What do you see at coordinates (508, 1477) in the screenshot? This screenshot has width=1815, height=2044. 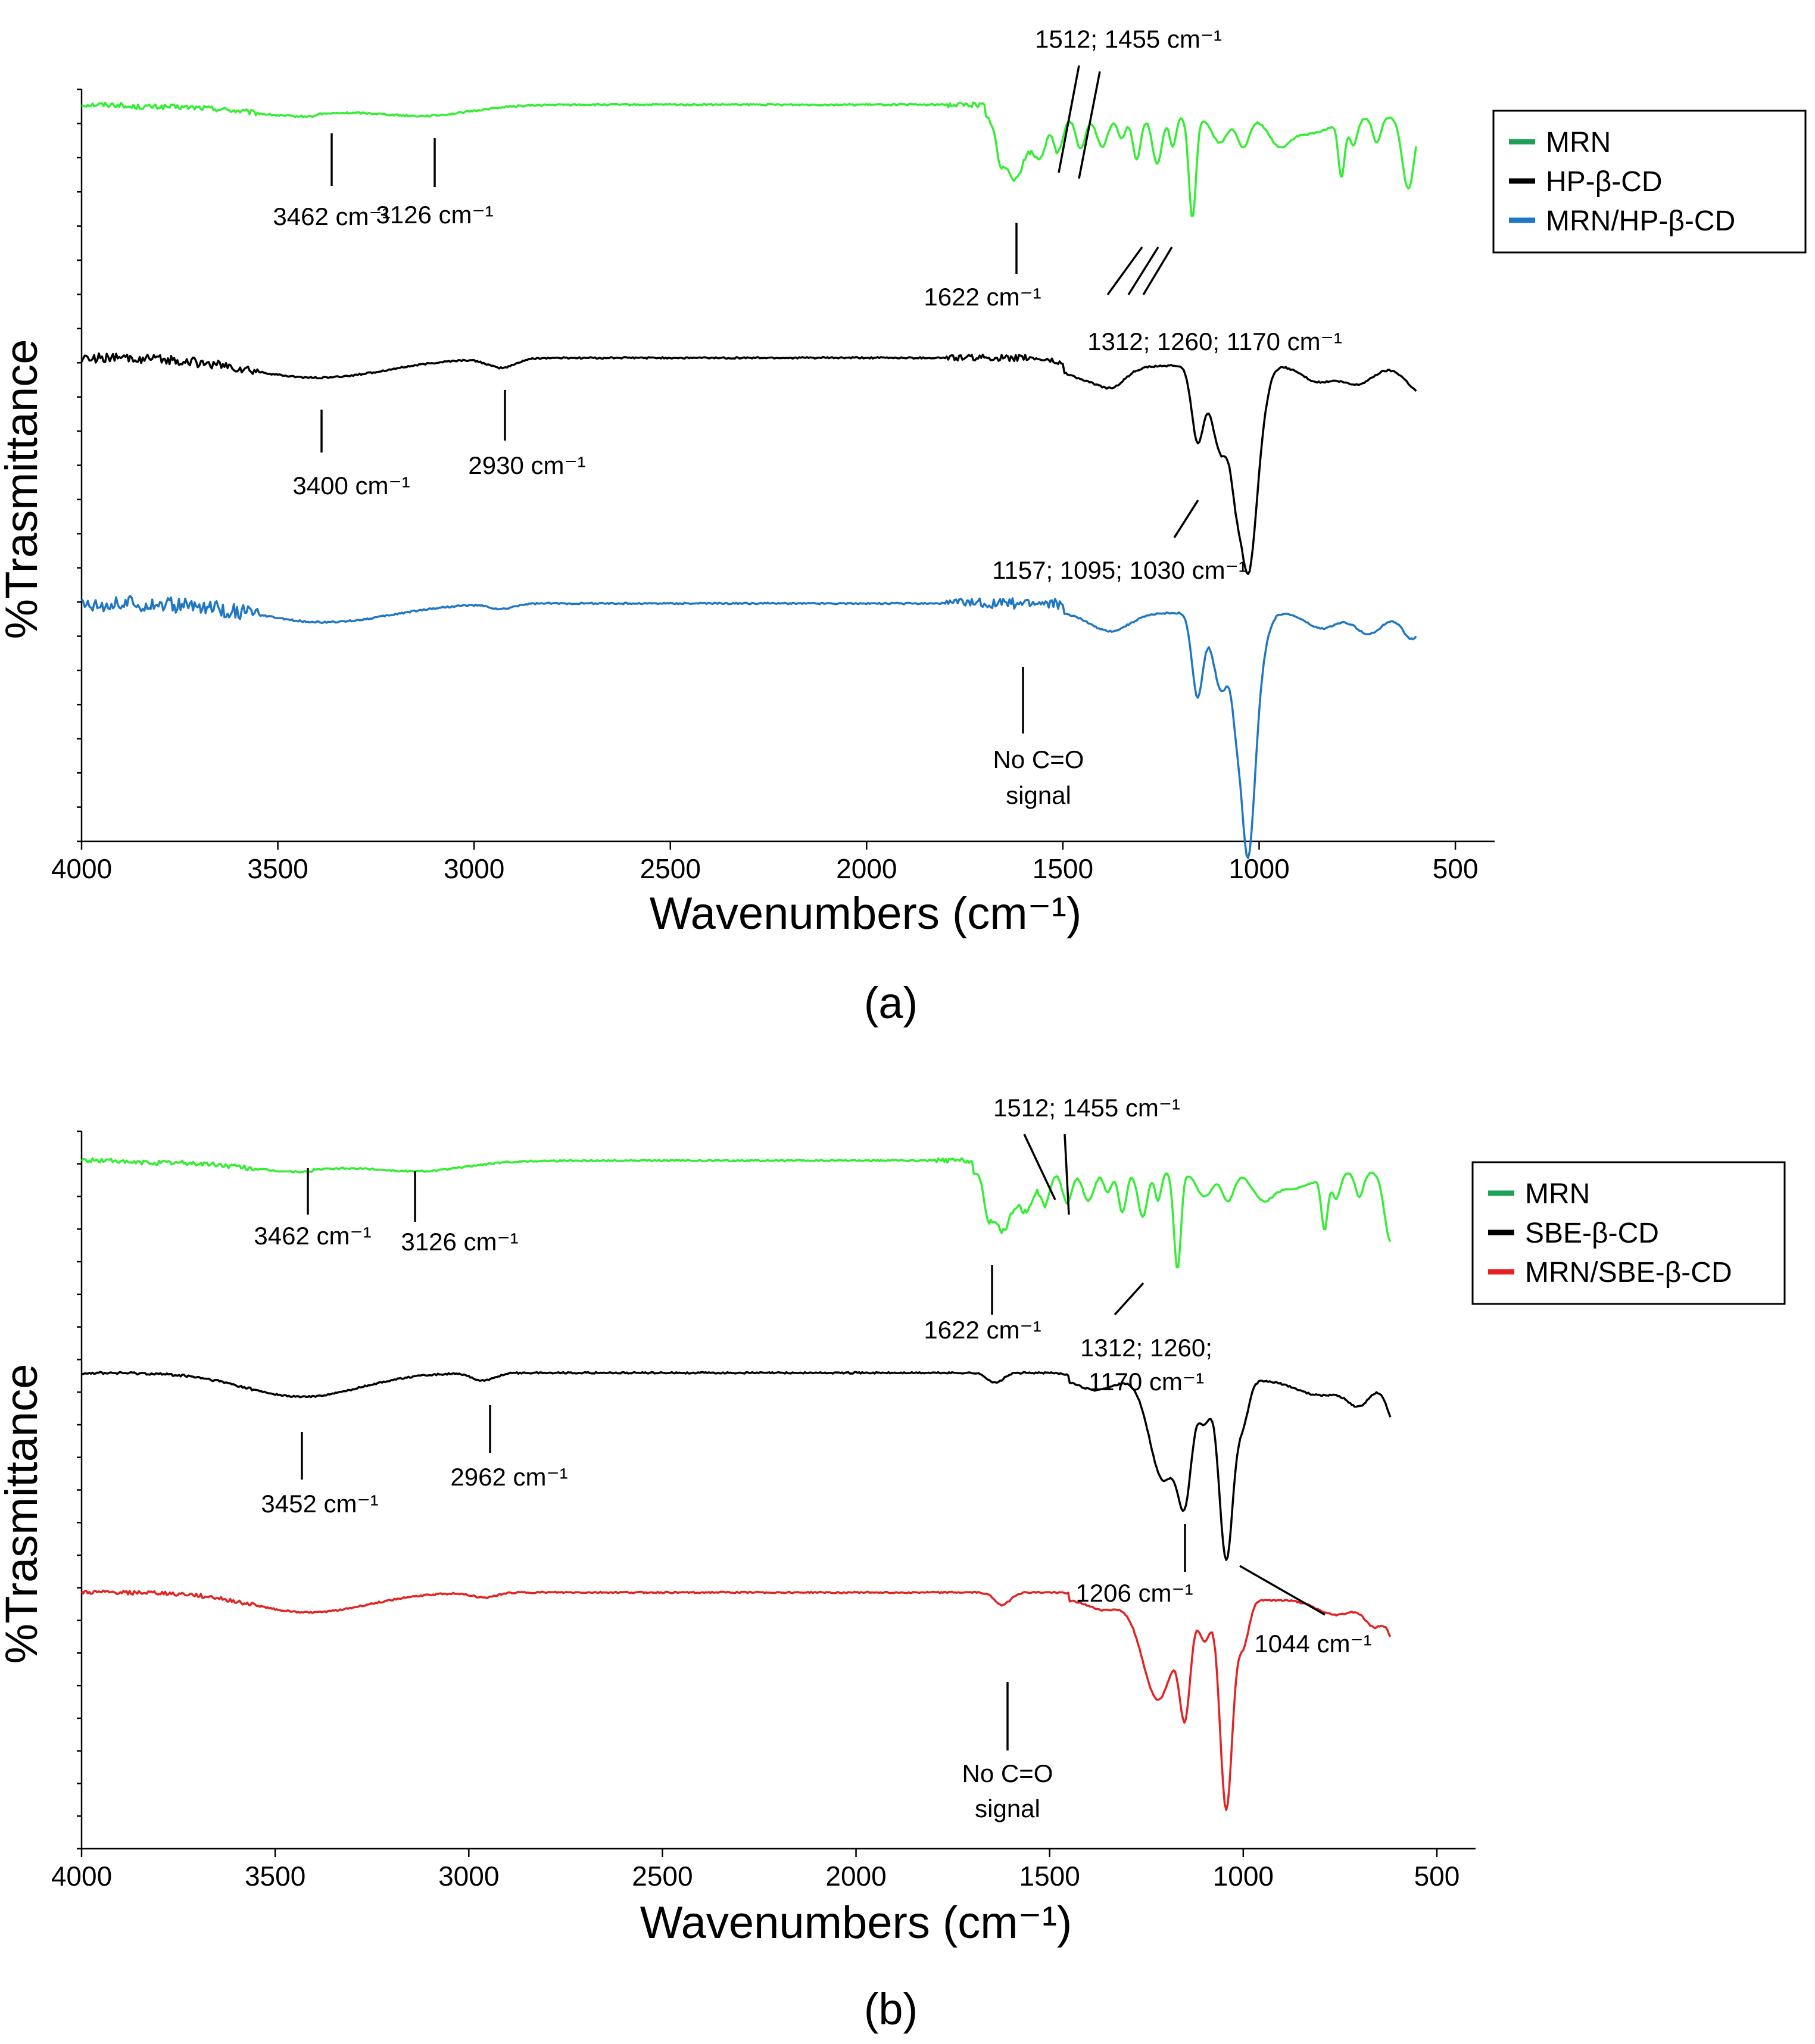 I see `annotation-label: 2962 cm⁻¹` at bounding box center [508, 1477].